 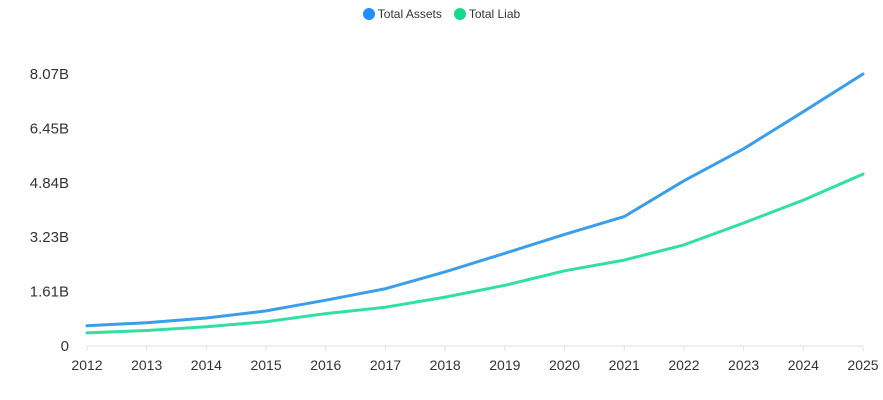 What do you see at coordinates (86, 365) in the screenshot?
I see `x-tick-label-2012: 2012` at bounding box center [86, 365].